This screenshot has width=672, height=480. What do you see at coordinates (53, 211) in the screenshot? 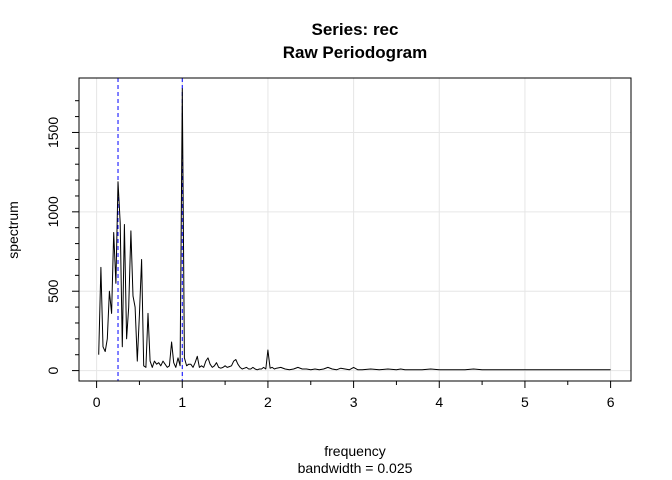
I see `y-tick-label: 1000` at bounding box center [53, 211].